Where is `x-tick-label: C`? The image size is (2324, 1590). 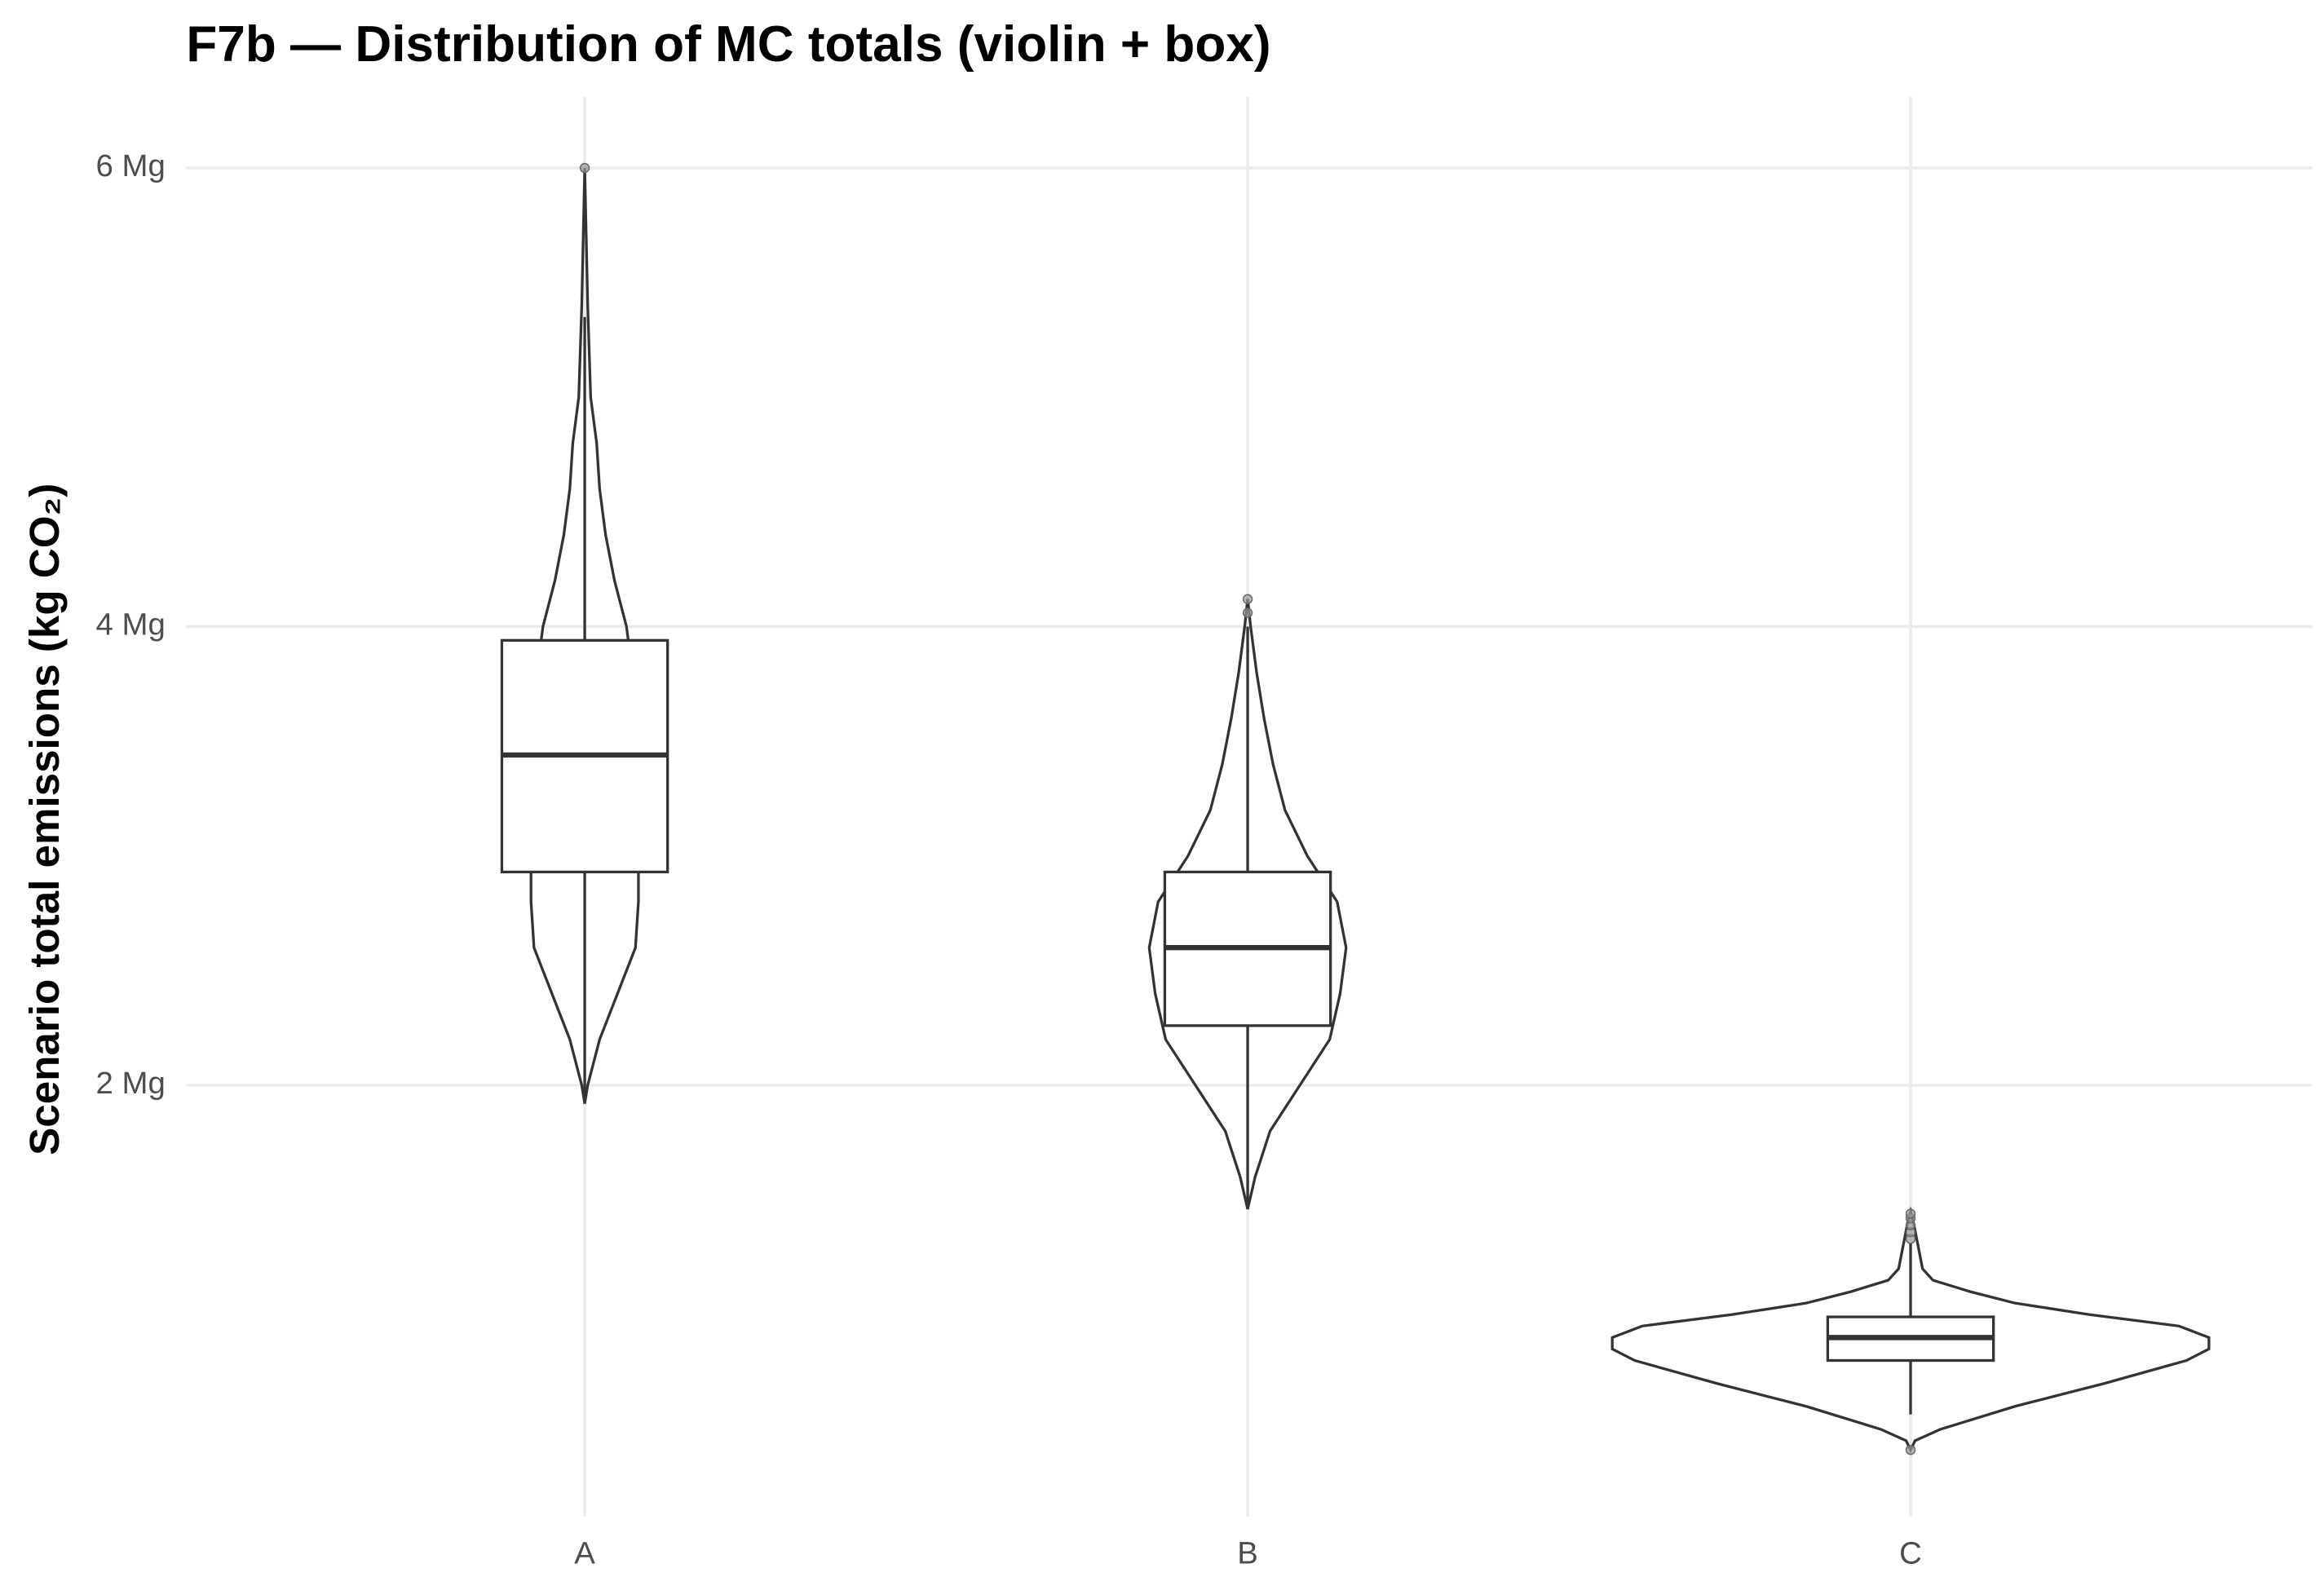
x-tick-label: C is located at coordinates (1910, 1552).